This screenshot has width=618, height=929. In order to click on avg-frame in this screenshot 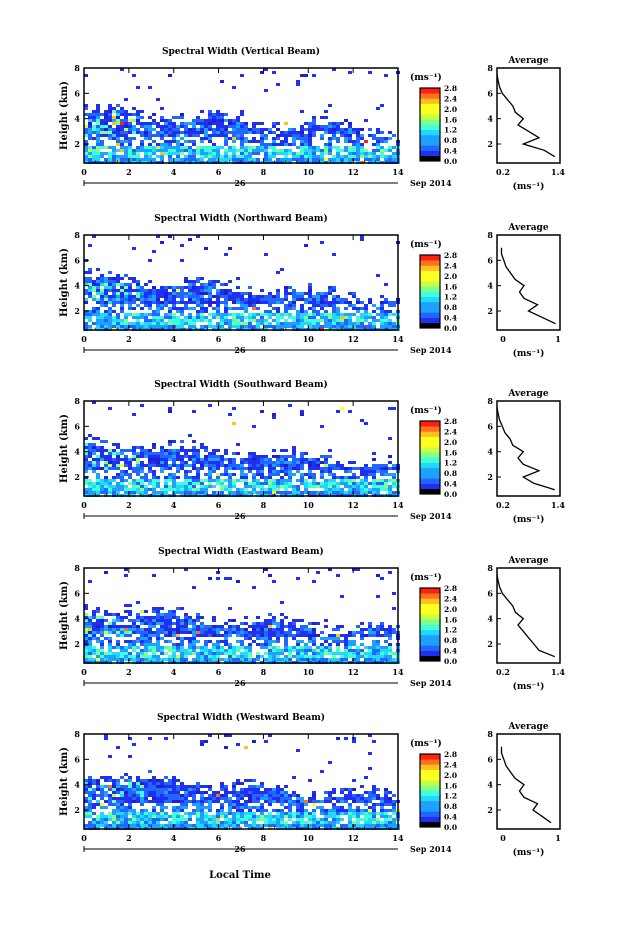, I will do `click(528, 115)`.